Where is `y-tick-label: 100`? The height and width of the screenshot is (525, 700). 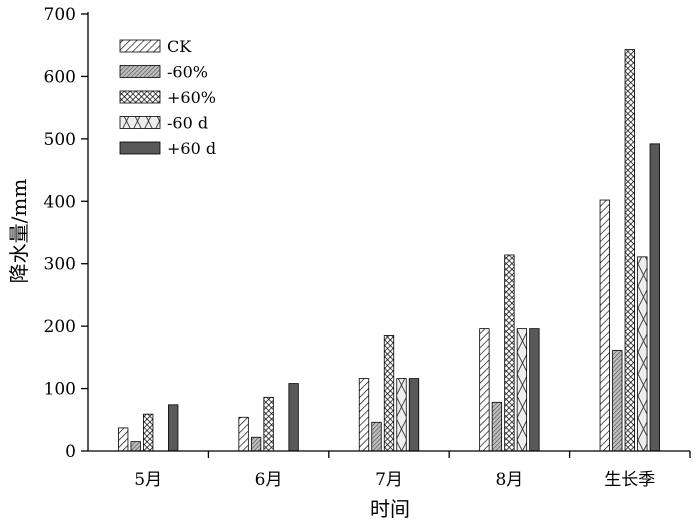
y-tick-label: 100 is located at coordinates (60, 390).